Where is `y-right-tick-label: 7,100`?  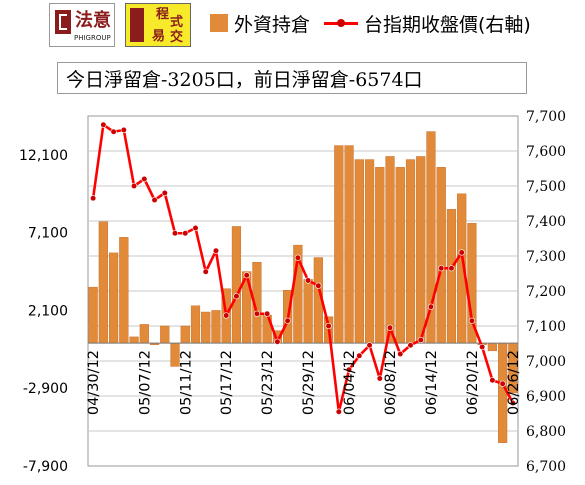
y-right-tick-label: 7,100 is located at coordinates (546, 327).